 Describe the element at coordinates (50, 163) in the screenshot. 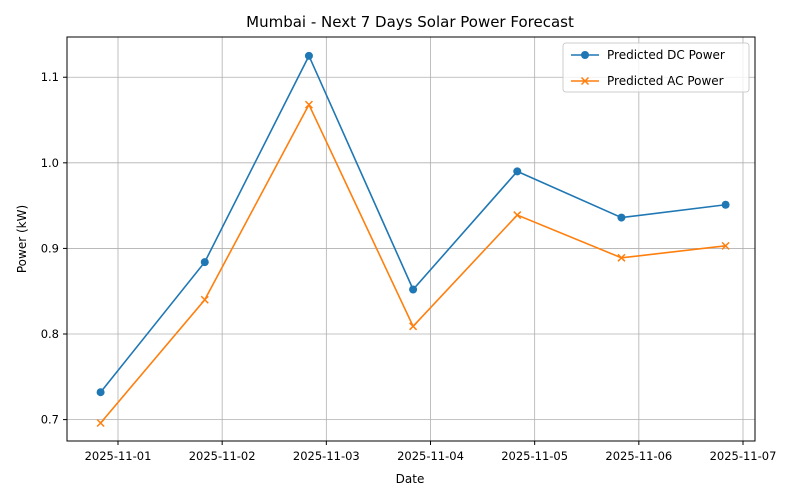

I see `y-tick-label: 1.0` at that location.